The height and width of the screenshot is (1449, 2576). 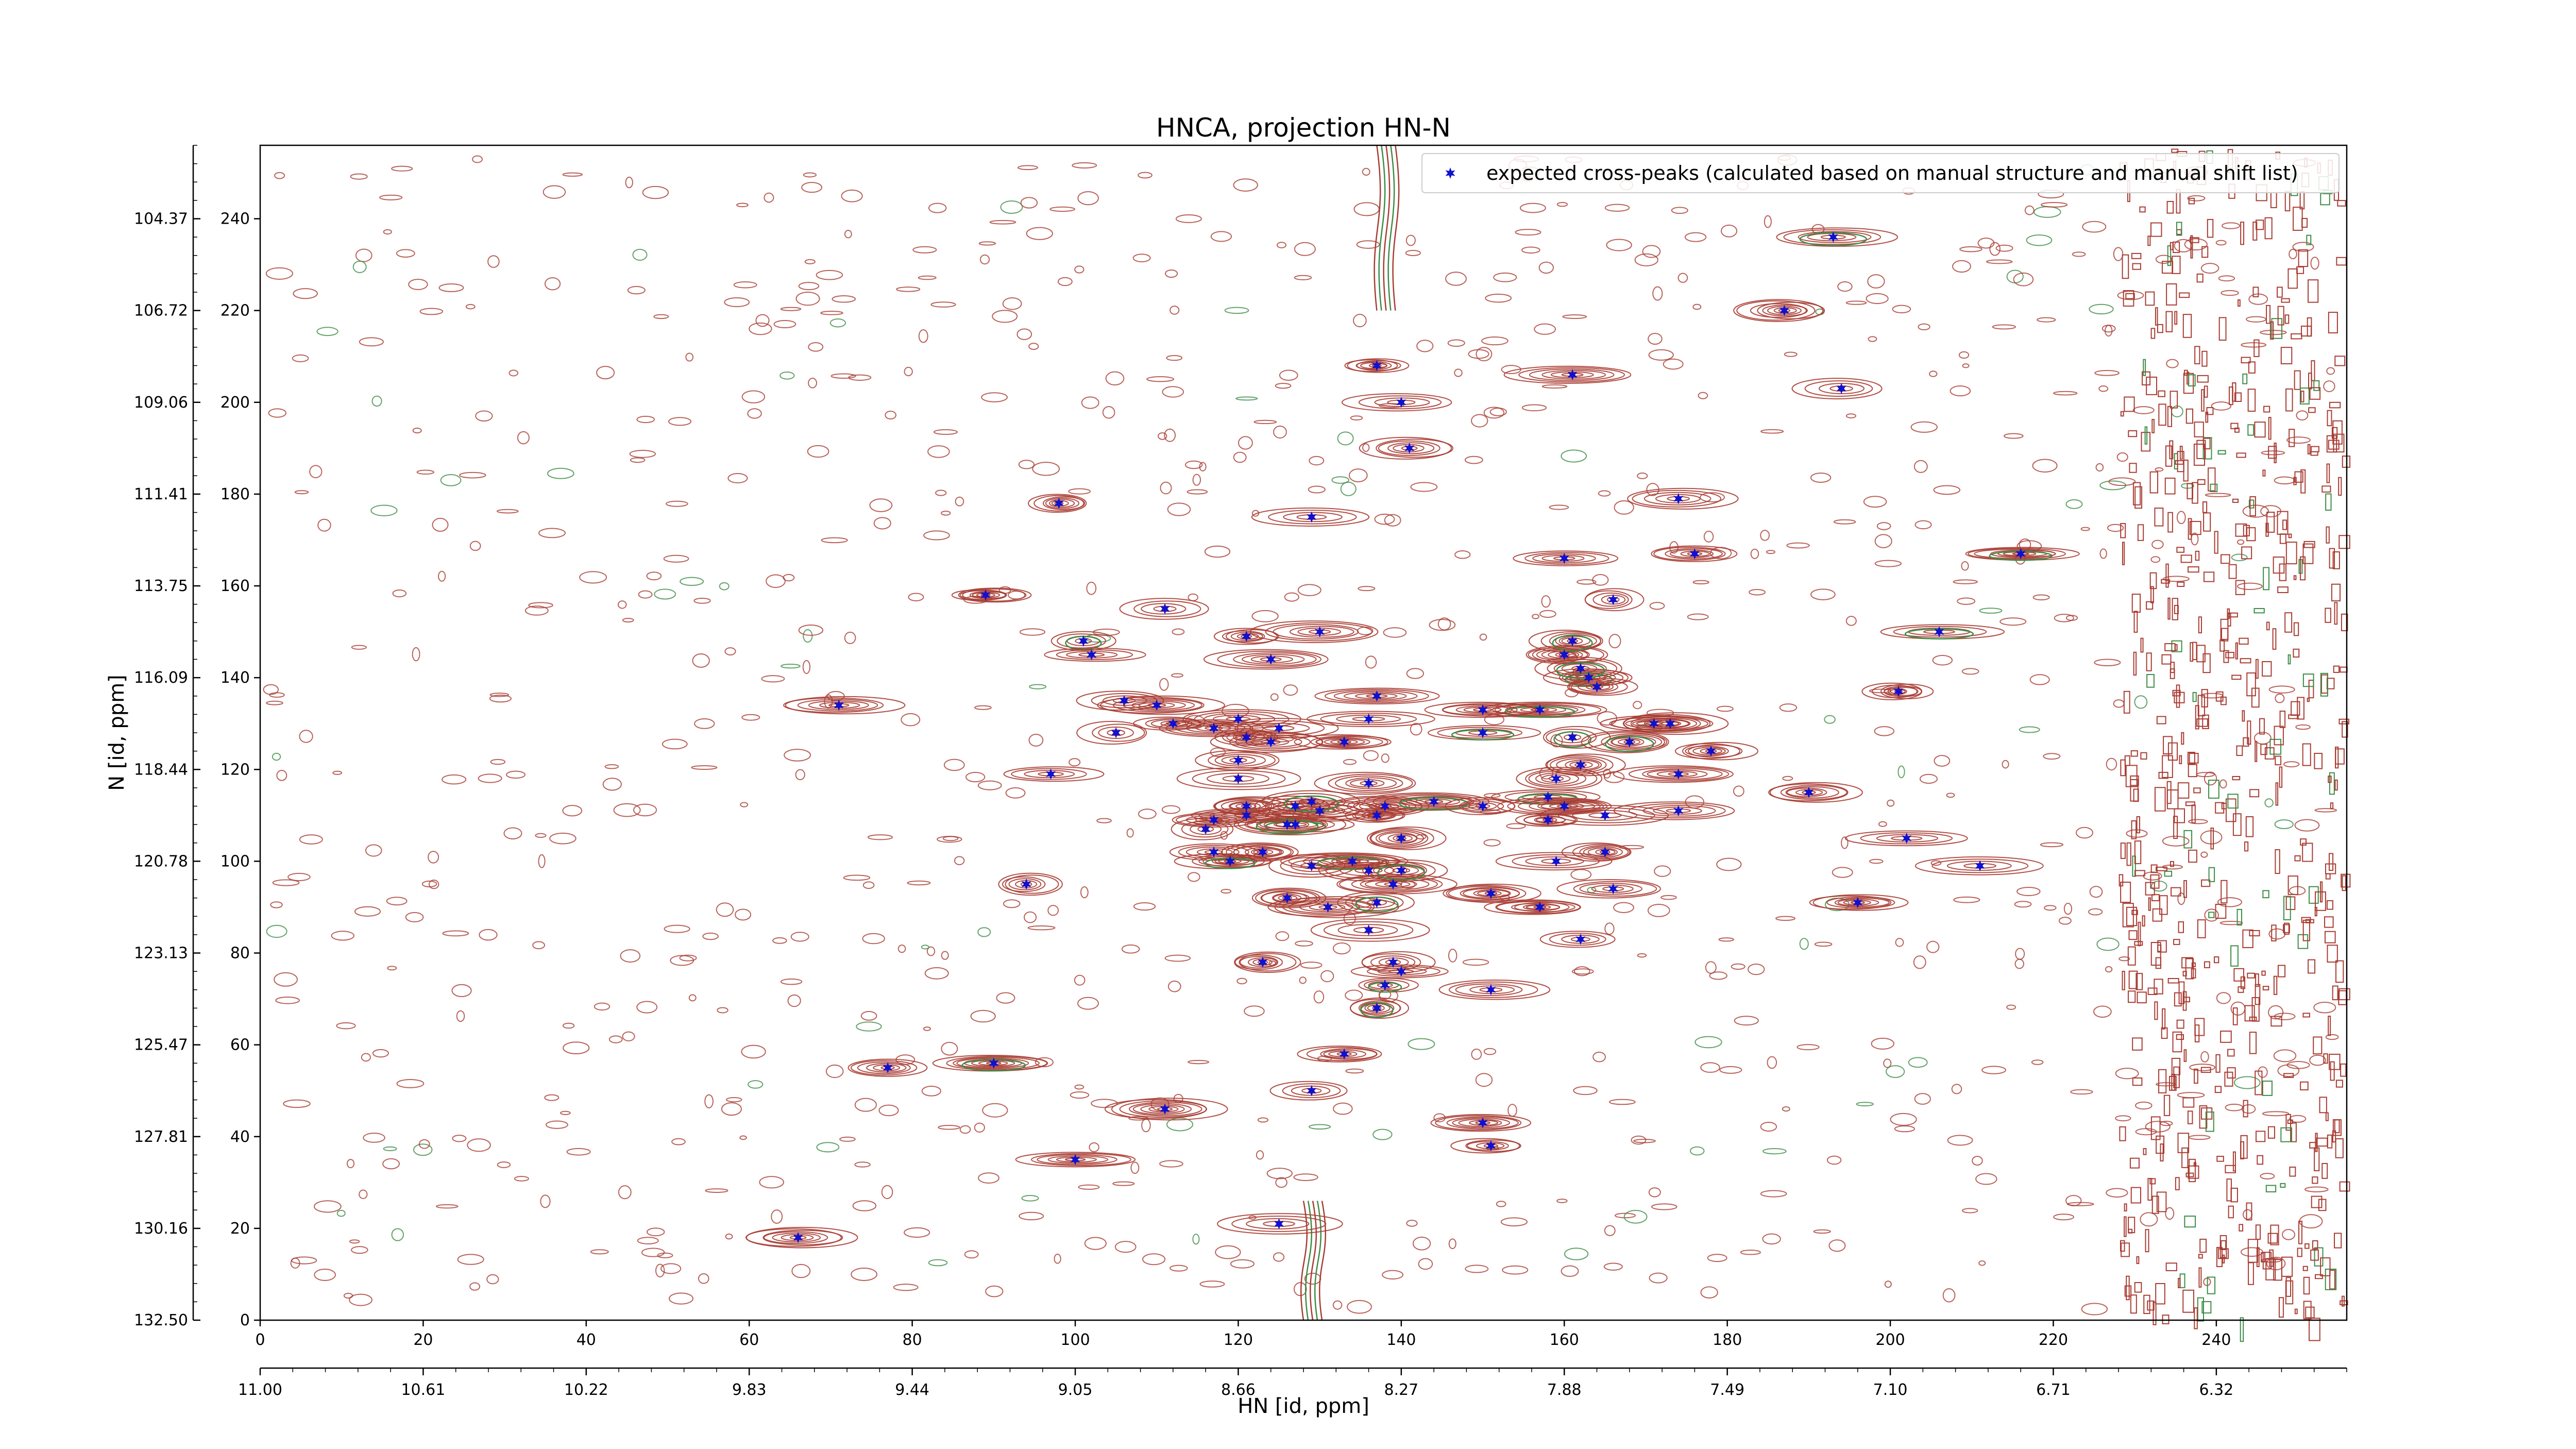 I want to click on x-ppm-tick-label: 9.44, so click(x=912, y=1390).